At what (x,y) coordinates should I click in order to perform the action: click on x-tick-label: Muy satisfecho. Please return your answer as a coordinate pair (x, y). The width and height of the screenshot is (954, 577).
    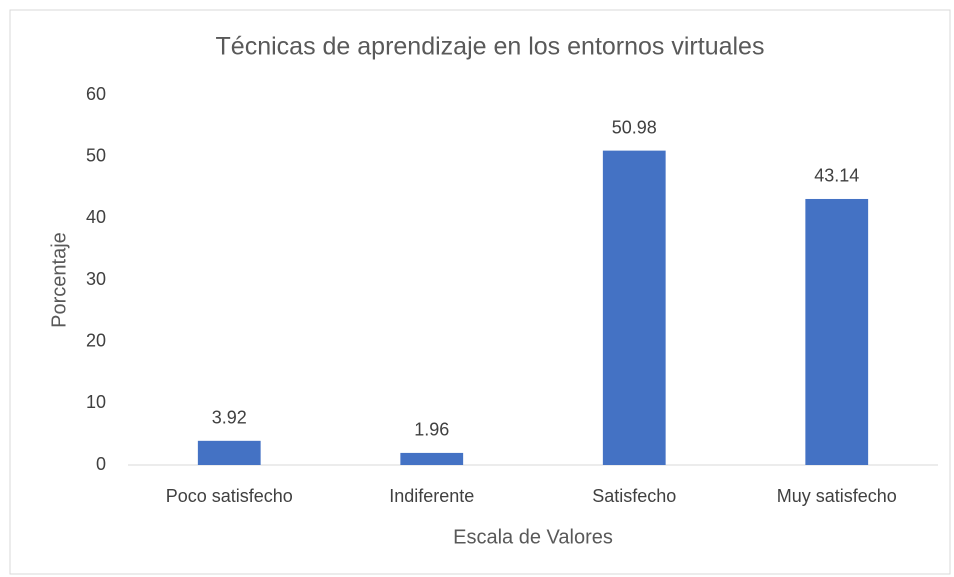
    Looking at the image, I should click on (837, 496).